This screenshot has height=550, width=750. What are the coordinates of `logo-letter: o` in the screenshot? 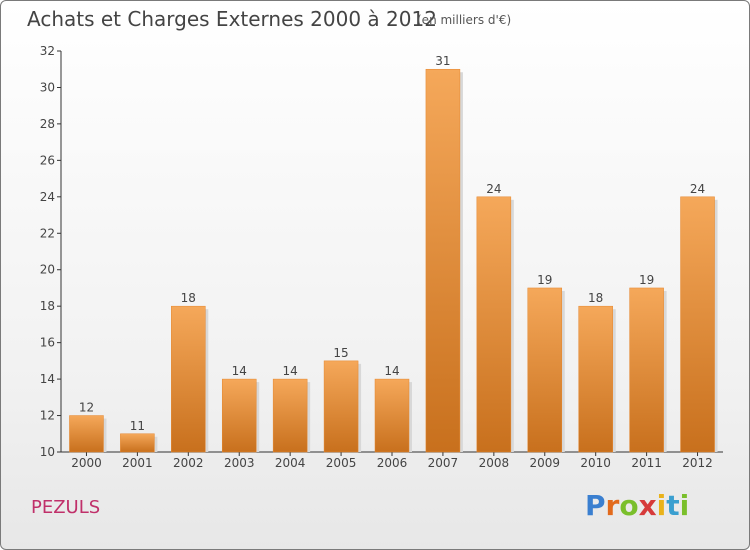 It's located at (629, 505).